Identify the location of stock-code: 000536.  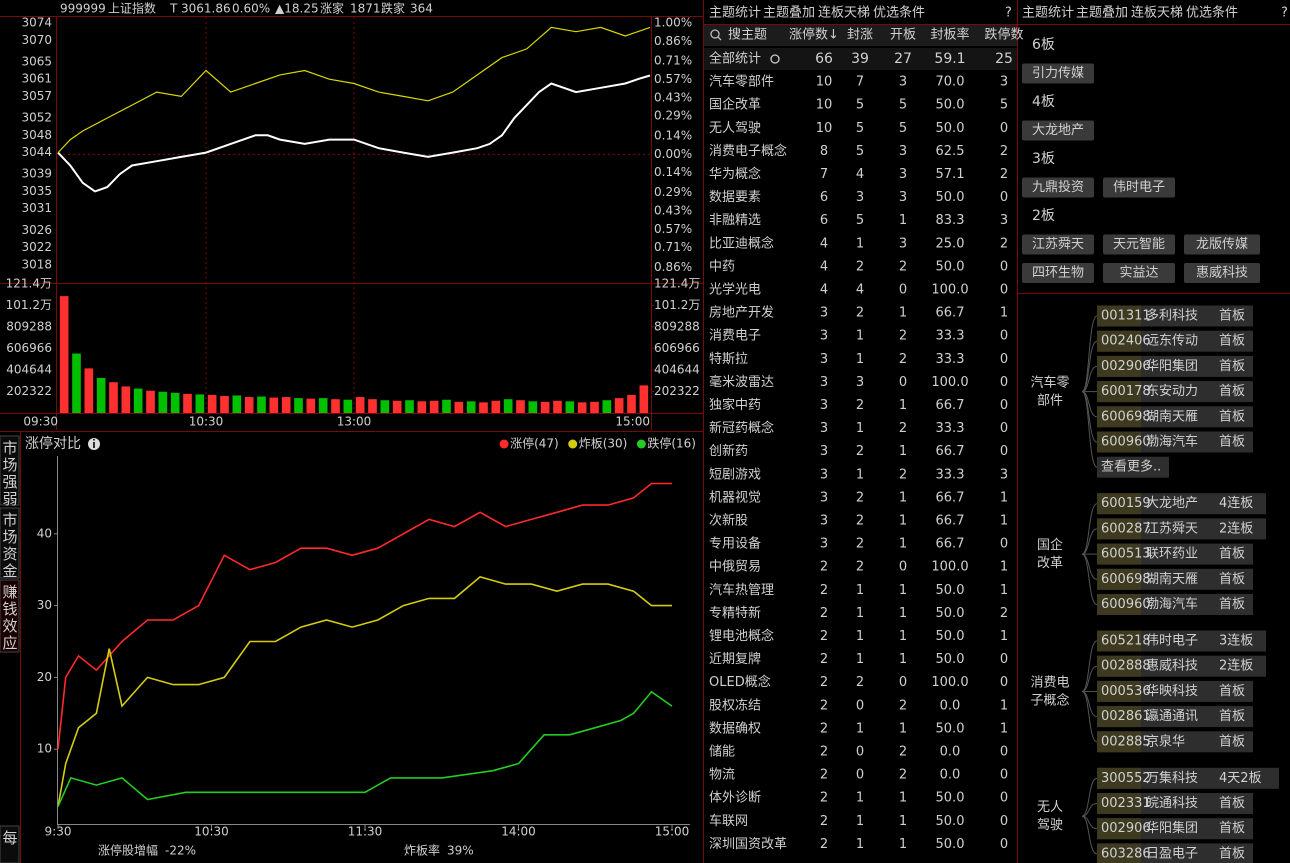
(1126, 691).